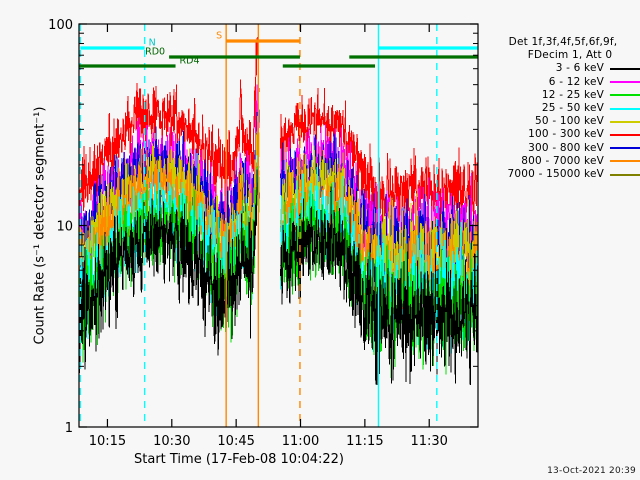  I want to click on annotation-label-n: N, so click(152, 43).